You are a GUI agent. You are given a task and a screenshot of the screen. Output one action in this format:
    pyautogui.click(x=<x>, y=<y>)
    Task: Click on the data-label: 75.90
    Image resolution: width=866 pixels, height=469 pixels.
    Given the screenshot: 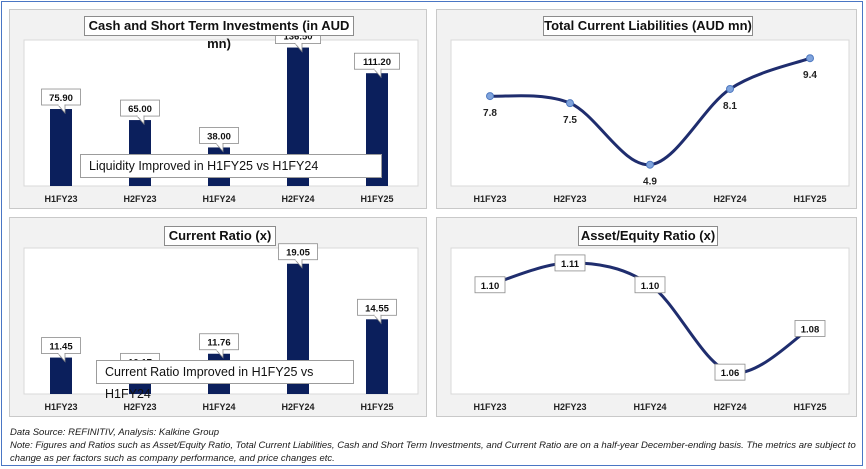 What is the action you would take?
    pyautogui.click(x=61, y=101)
    